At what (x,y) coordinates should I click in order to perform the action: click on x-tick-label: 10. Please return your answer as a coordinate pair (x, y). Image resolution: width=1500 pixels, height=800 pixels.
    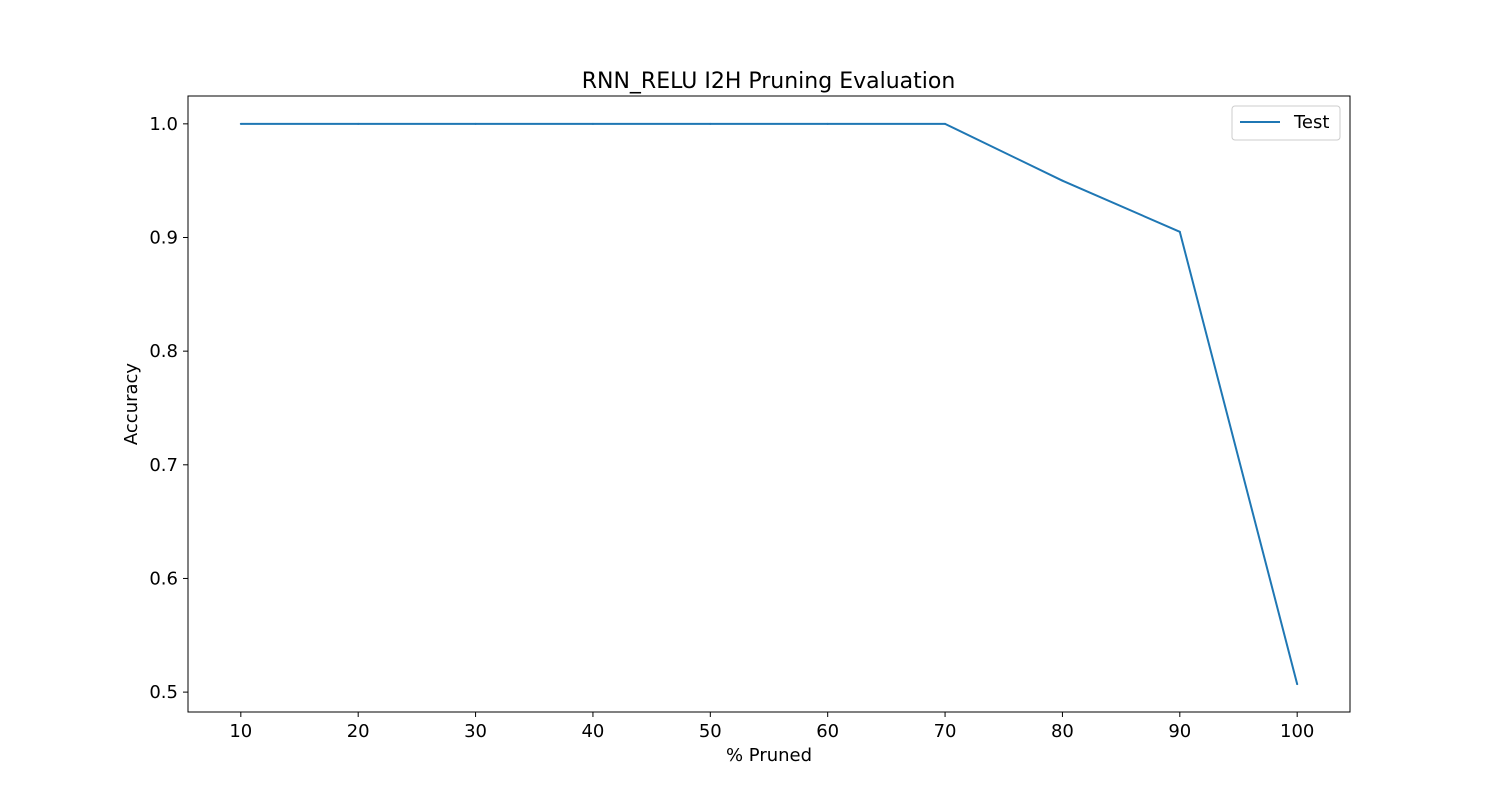
    Looking at the image, I should click on (240, 731).